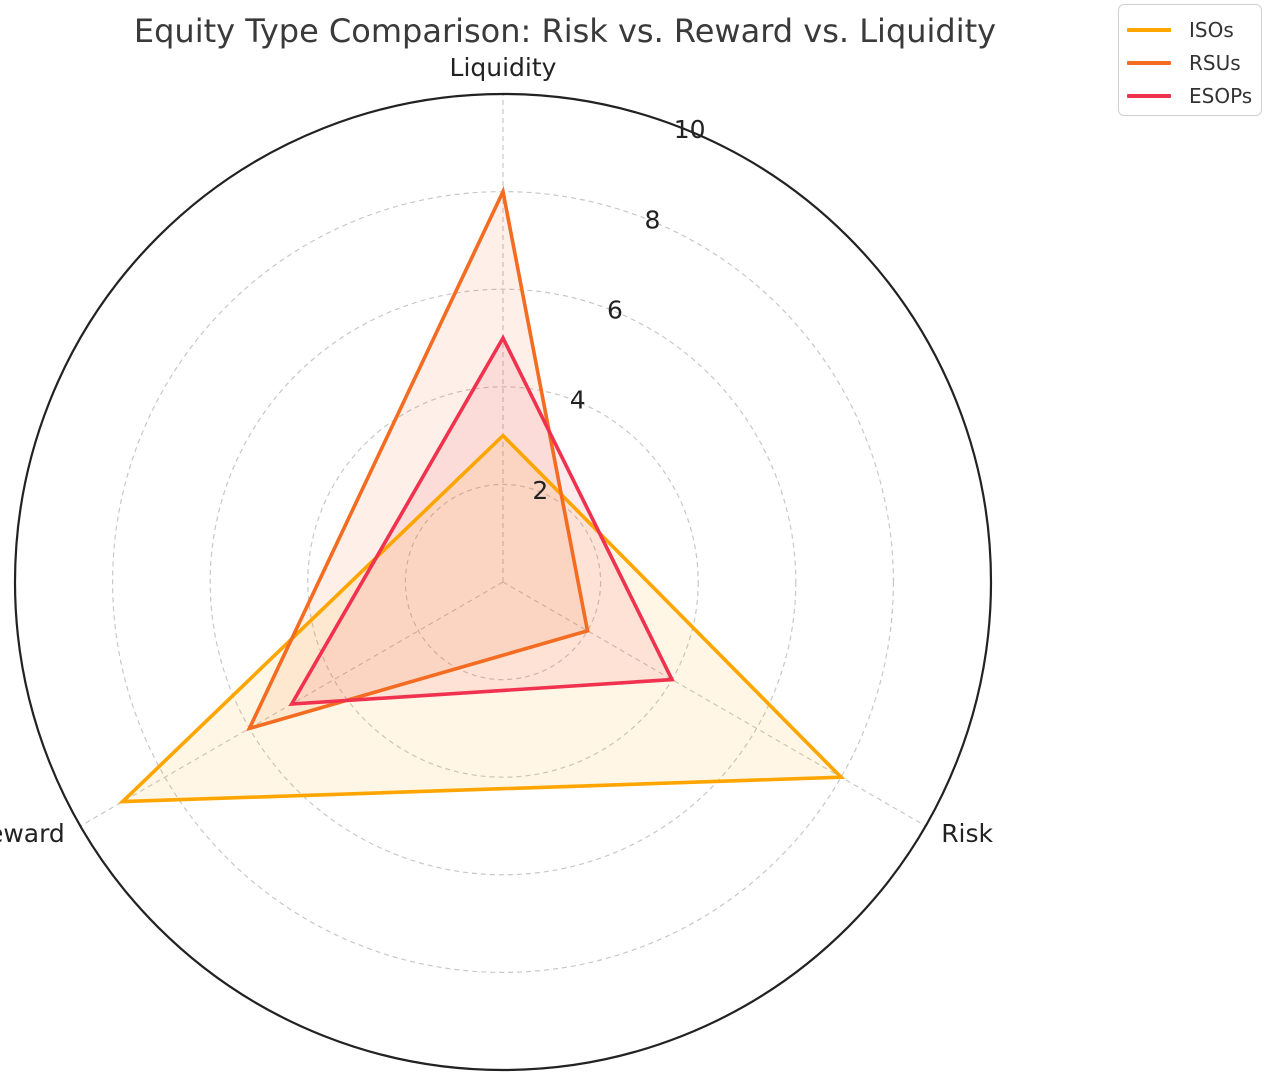 The width and height of the screenshot is (1282, 1086). I want to click on series-fill-rsus, so click(418, 460).